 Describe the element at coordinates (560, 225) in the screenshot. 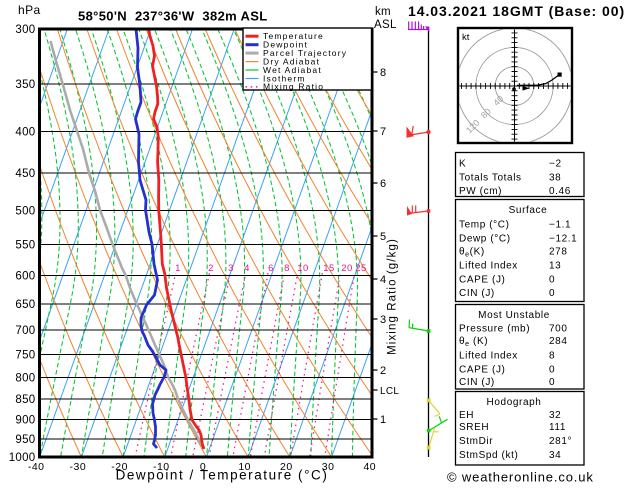

I see `svg-text: −1.1` at that location.